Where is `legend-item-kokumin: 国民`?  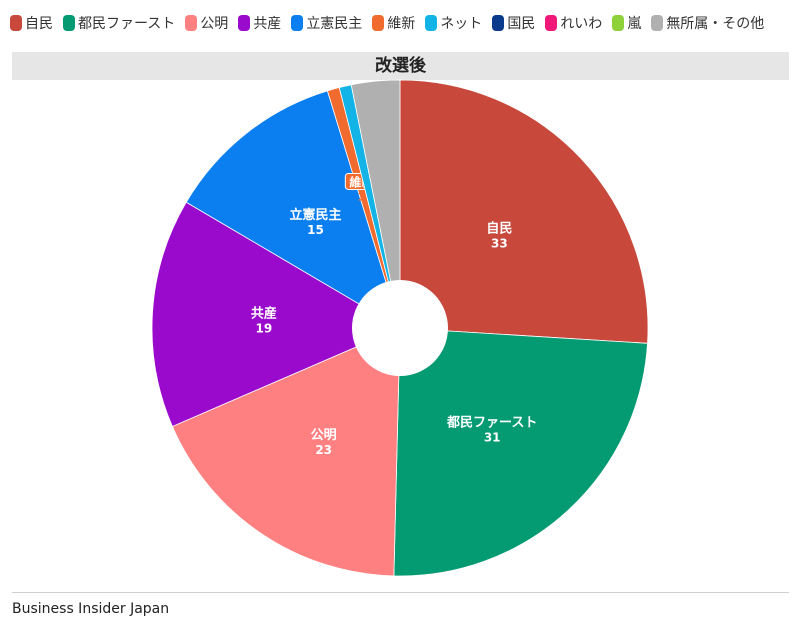 legend-item-kokumin: 国民 is located at coordinates (513, 23).